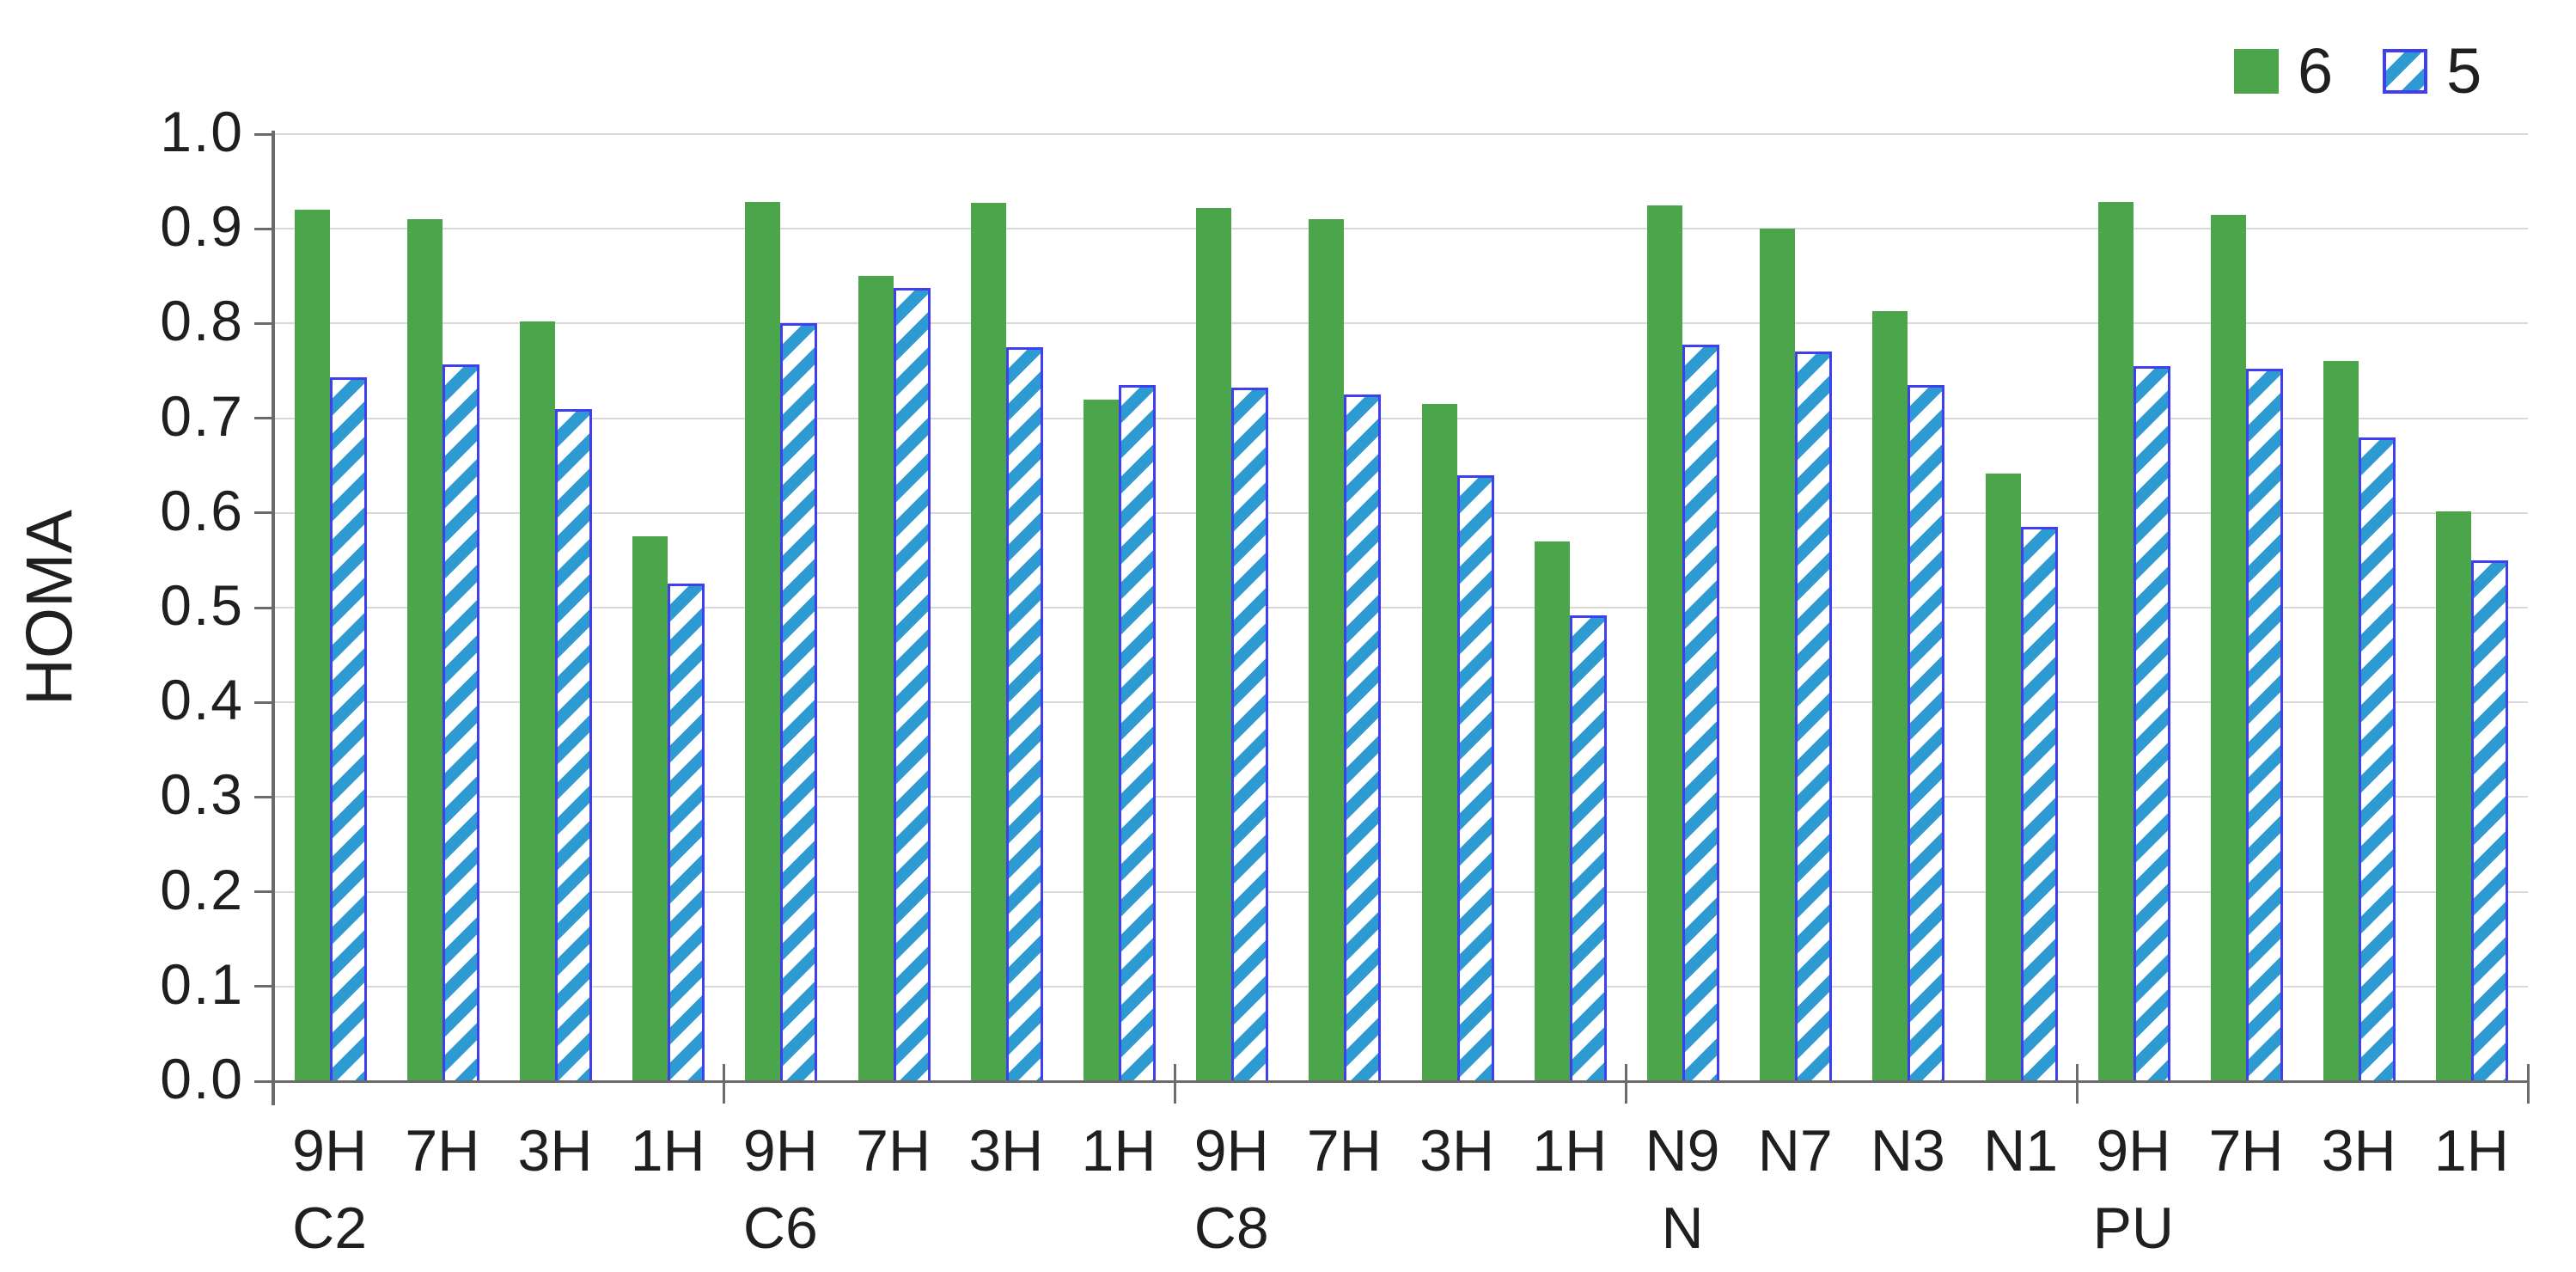 Image resolution: width=2576 pixels, height=1272 pixels. I want to click on y-tick-0.8, so click(263, 323).